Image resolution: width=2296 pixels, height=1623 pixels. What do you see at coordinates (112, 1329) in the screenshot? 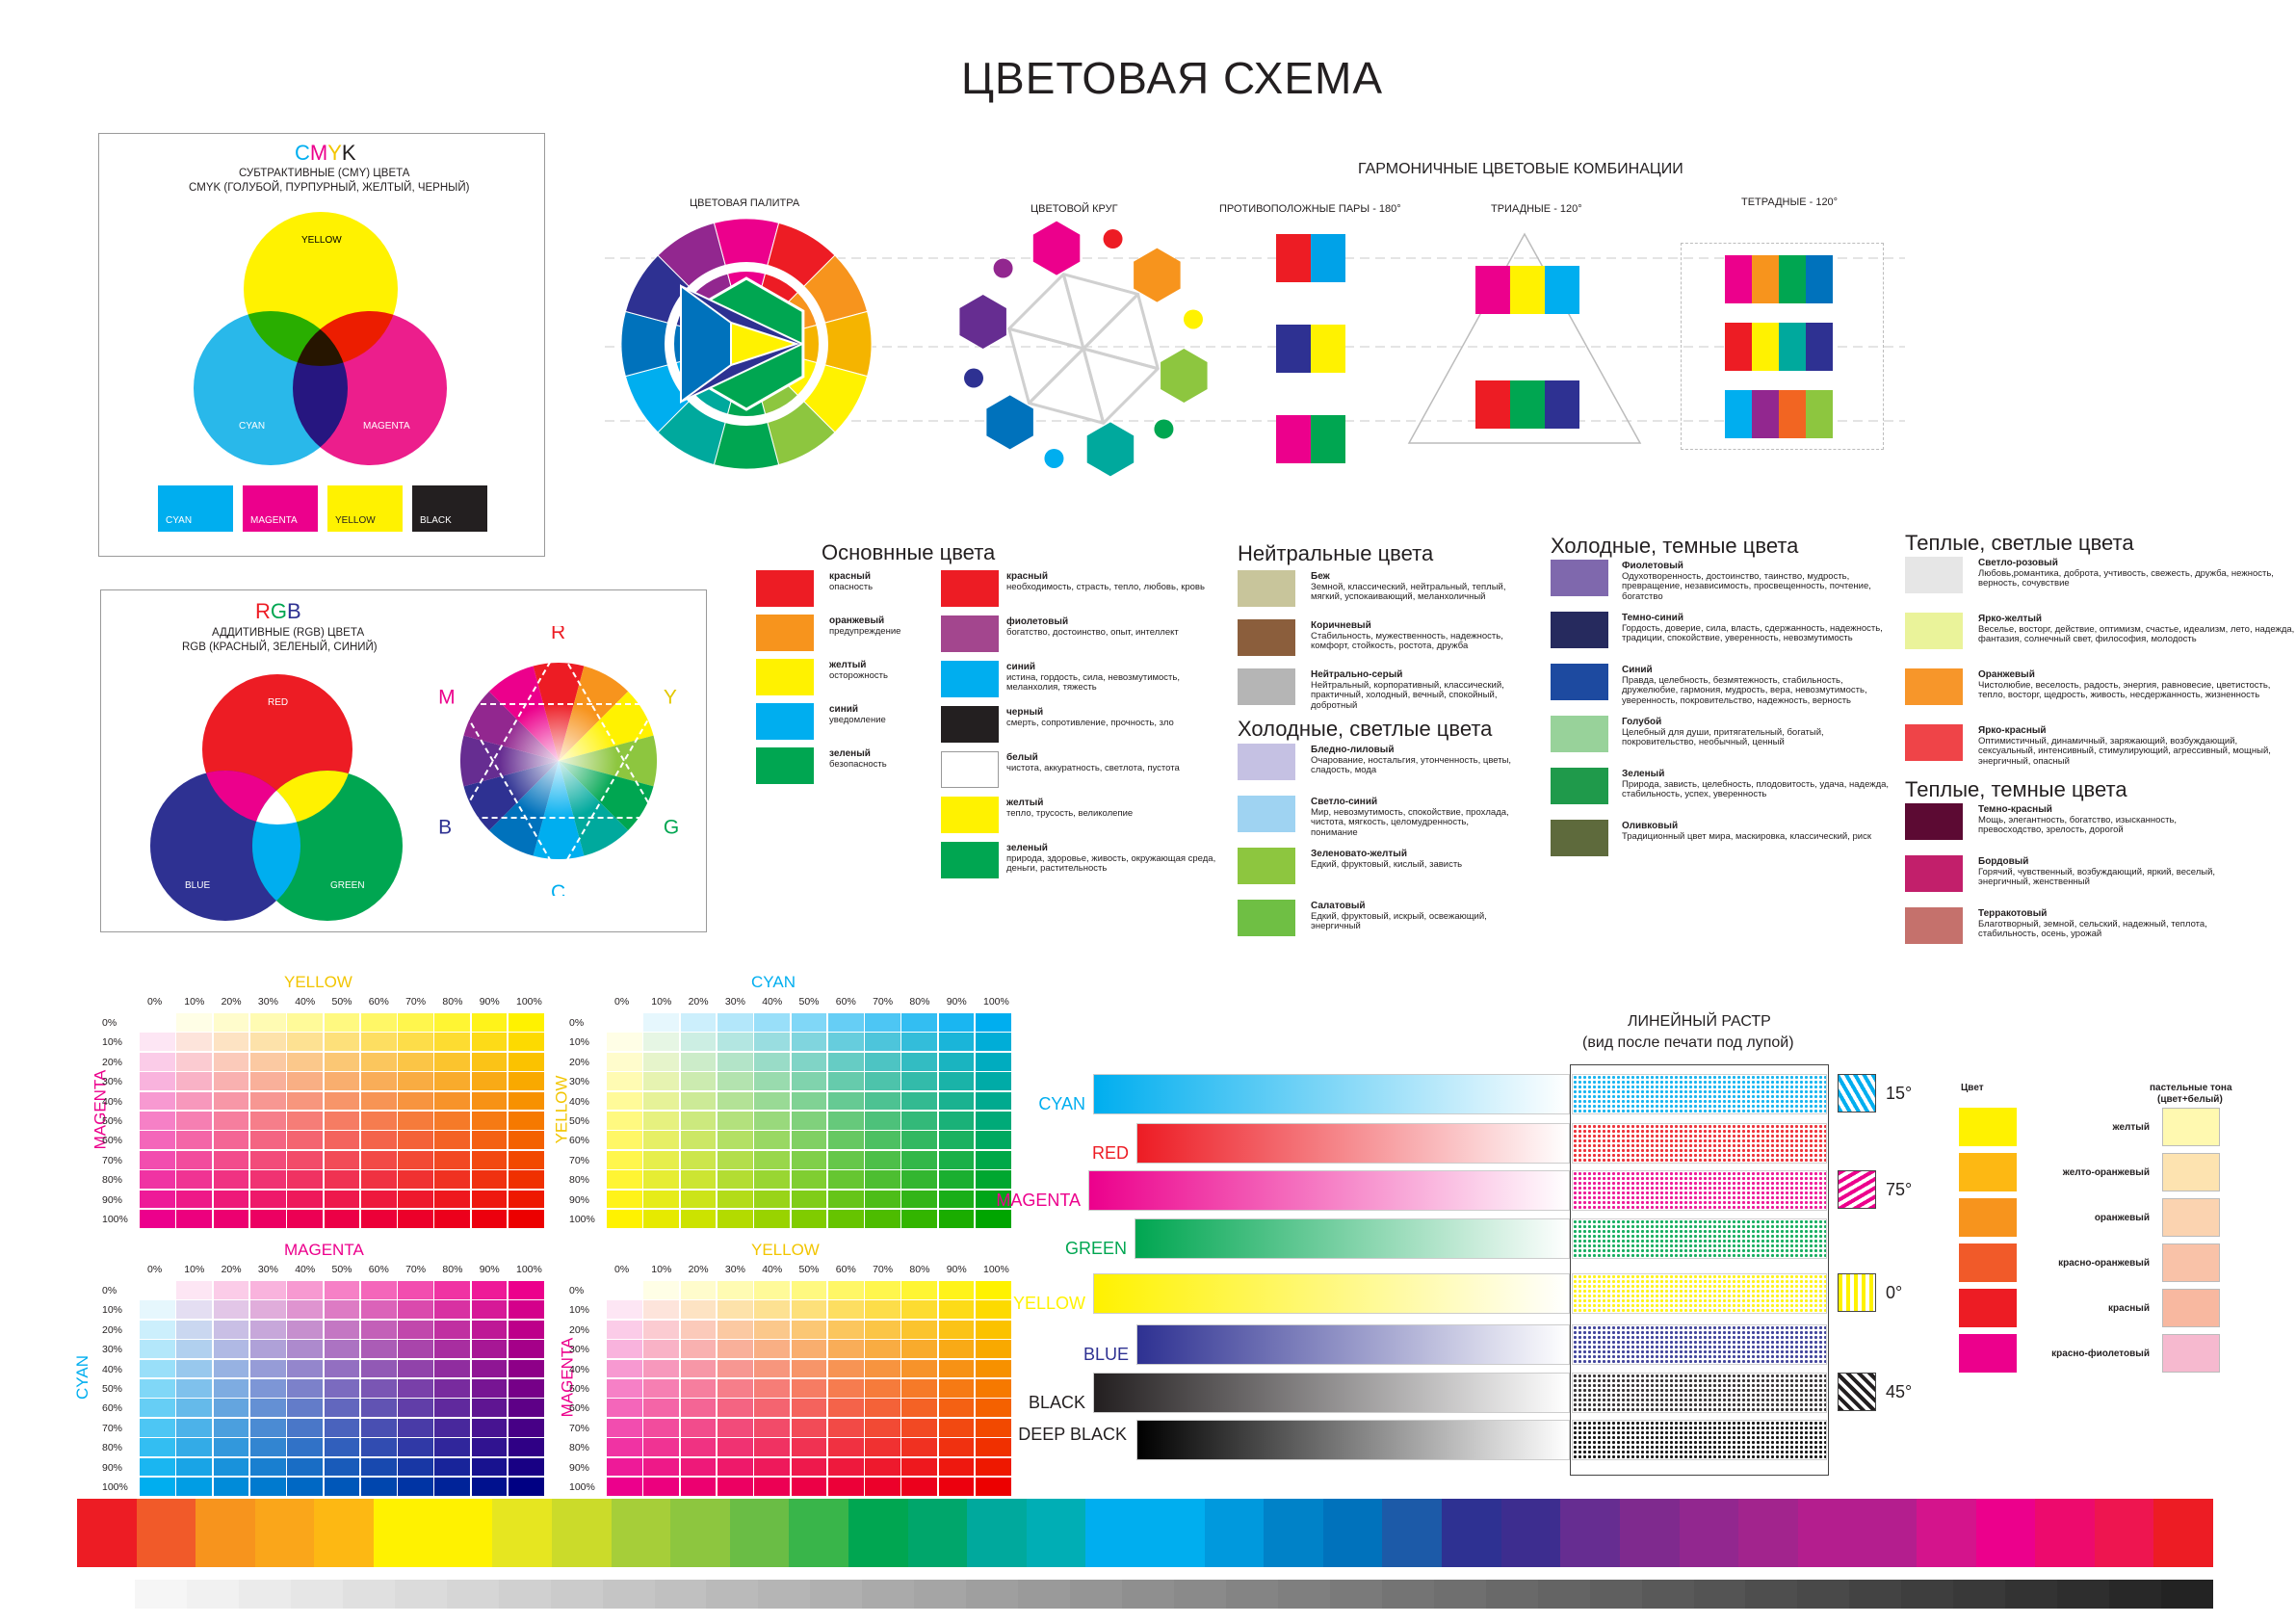
I see `grid-row-label: 20%` at bounding box center [112, 1329].